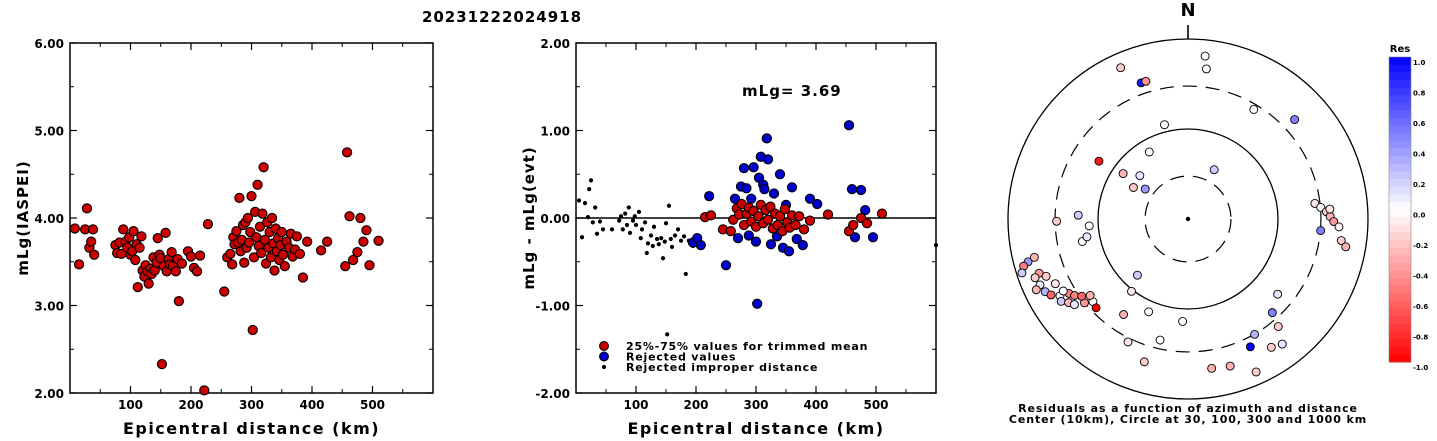 The height and width of the screenshot is (441, 1437). I want to click on mlg-annotation: mLg= 3.69, so click(792, 91).